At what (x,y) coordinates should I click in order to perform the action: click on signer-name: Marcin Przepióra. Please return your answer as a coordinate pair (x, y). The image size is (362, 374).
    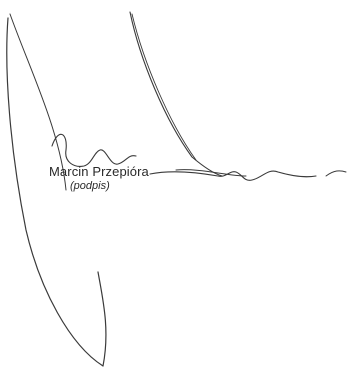
    Looking at the image, I should click on (99, 171).